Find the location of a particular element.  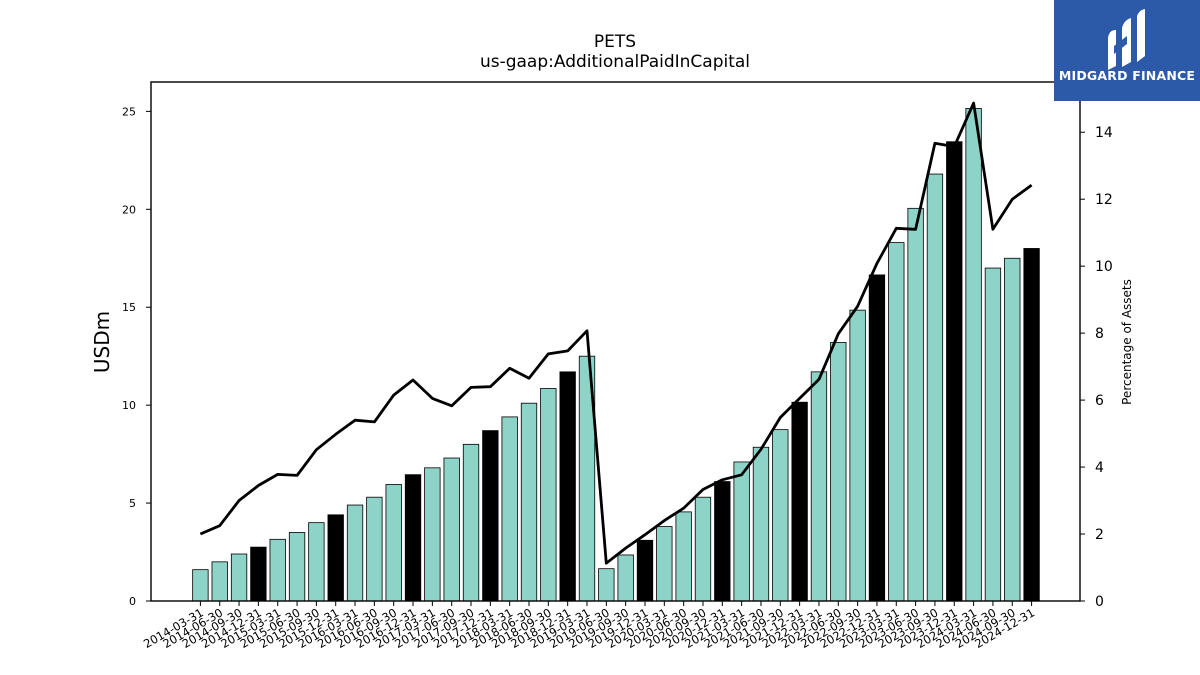

y2-tick-label: 2 is located at coordinates (1099, 535).